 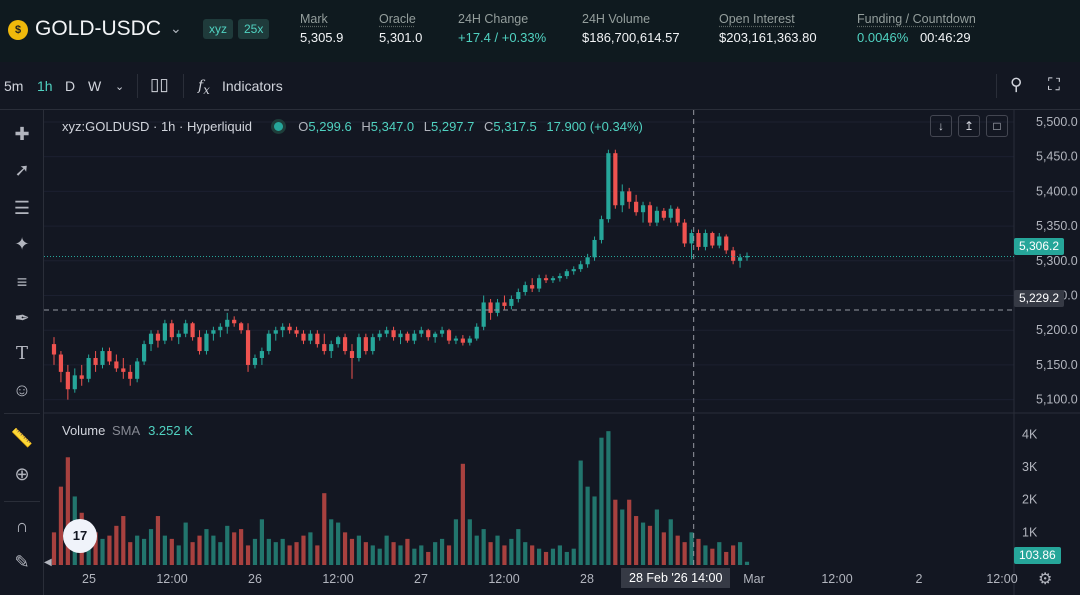 What do you see at coordinates (1057, 261) in the screenshot?
I see `price-axis-label: 5,300.0` at bounding box center [1057, 261].